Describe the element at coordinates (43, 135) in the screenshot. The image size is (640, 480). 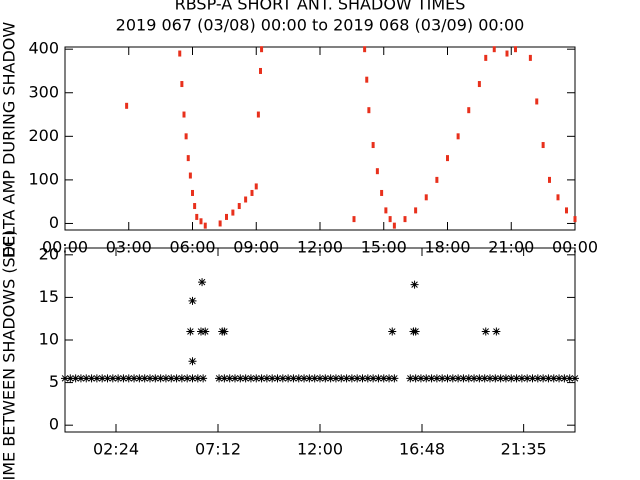
I see `y-tick-label: 200` at that location.